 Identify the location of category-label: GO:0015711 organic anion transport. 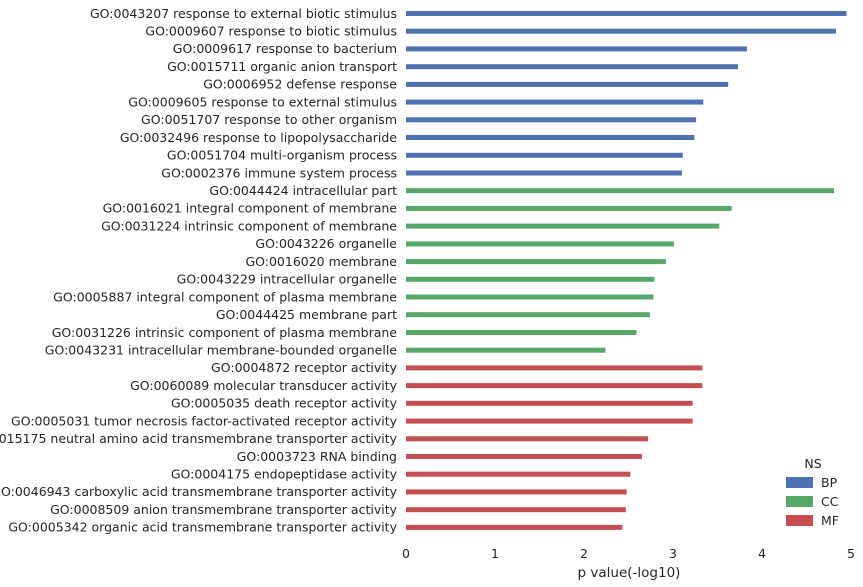
(282, 66).